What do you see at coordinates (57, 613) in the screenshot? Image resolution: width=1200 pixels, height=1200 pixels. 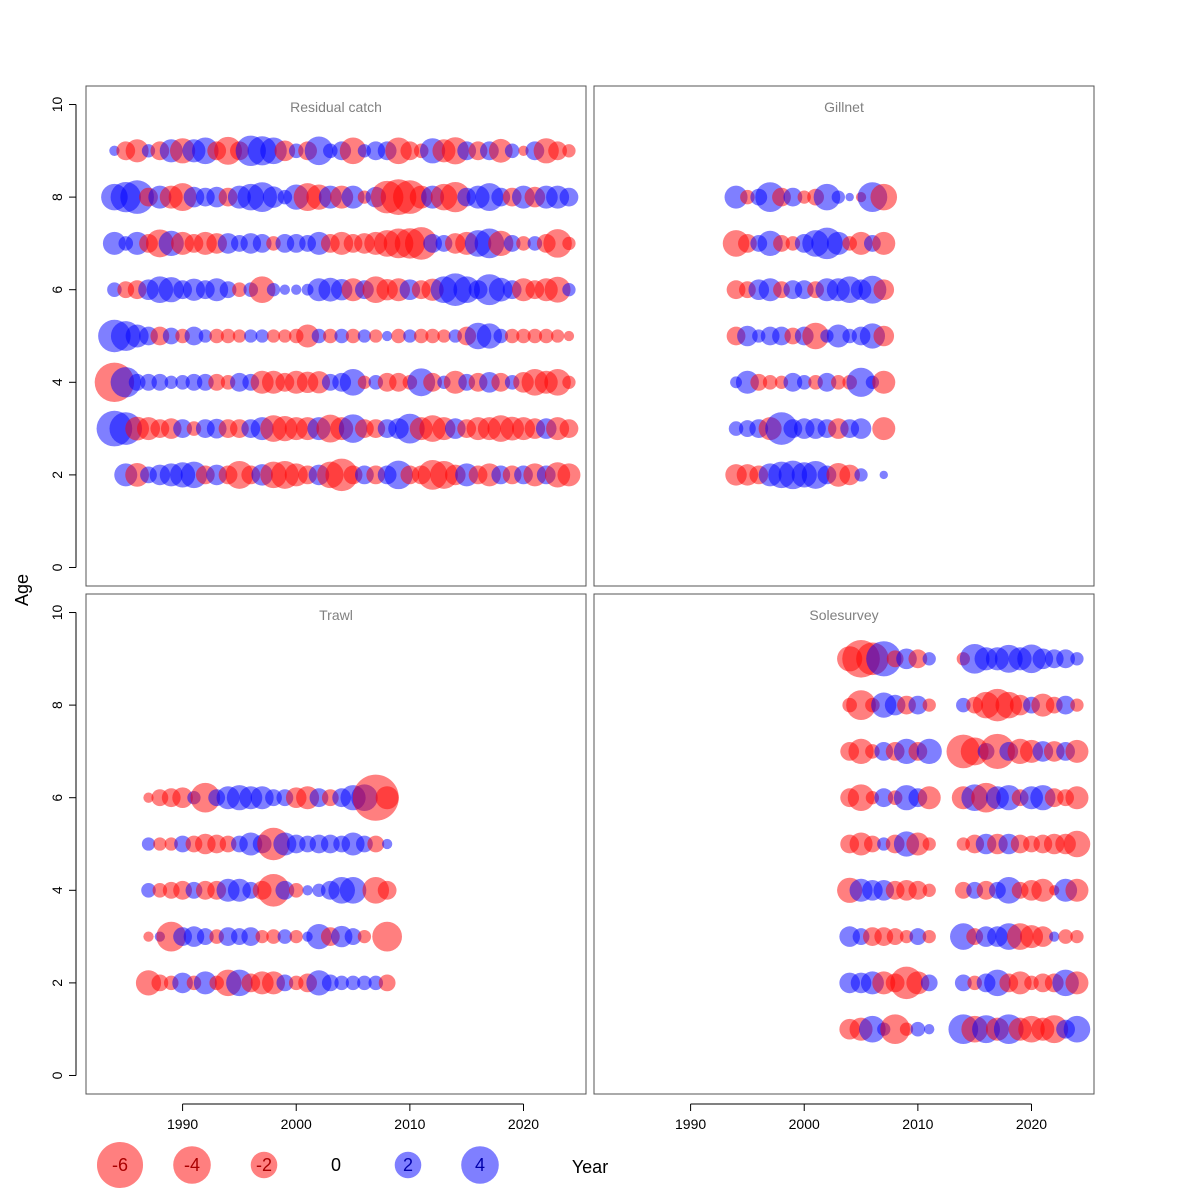 I see `y-tick-label: 10` at bounding box center [57, 613].